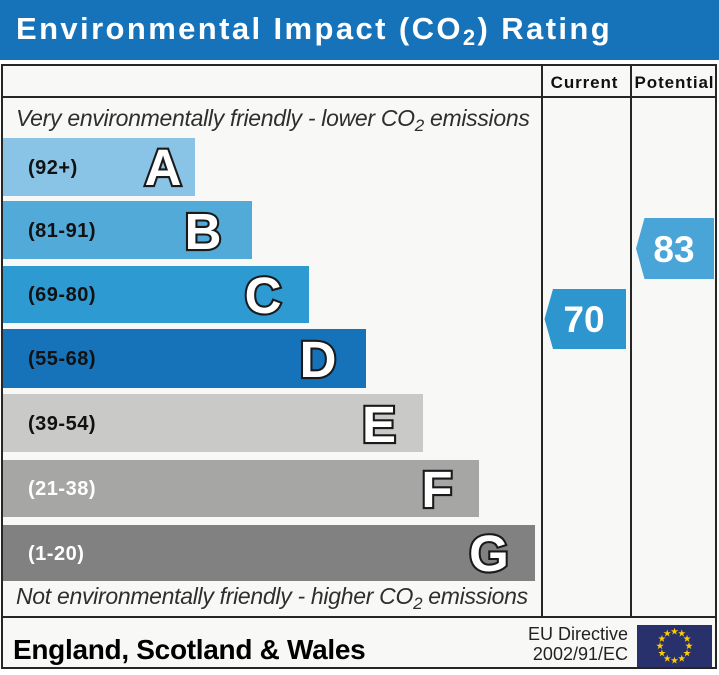 The height and width of the screenshot is (675, 719). Describe the element at coordinates (263, 295) in the screenshot. I see `svg-text: C` at that location.